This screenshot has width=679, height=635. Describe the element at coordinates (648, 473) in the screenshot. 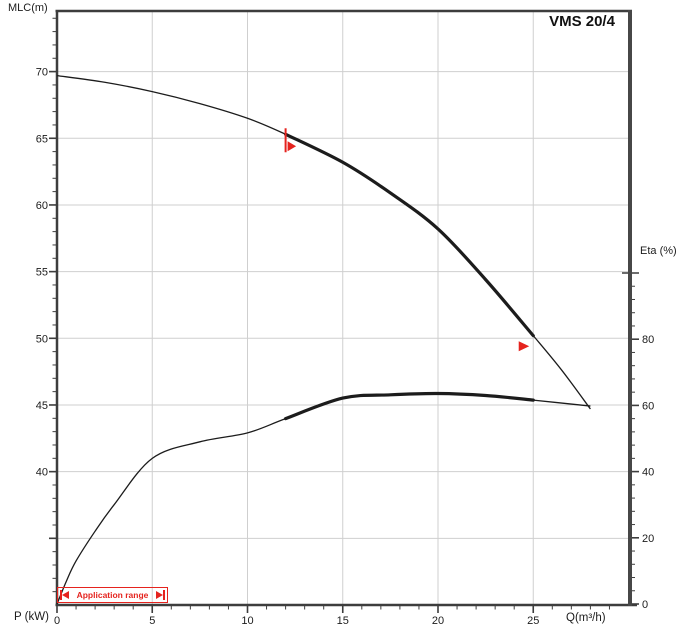

I see `right-axis-tick-label: 40` at that location.